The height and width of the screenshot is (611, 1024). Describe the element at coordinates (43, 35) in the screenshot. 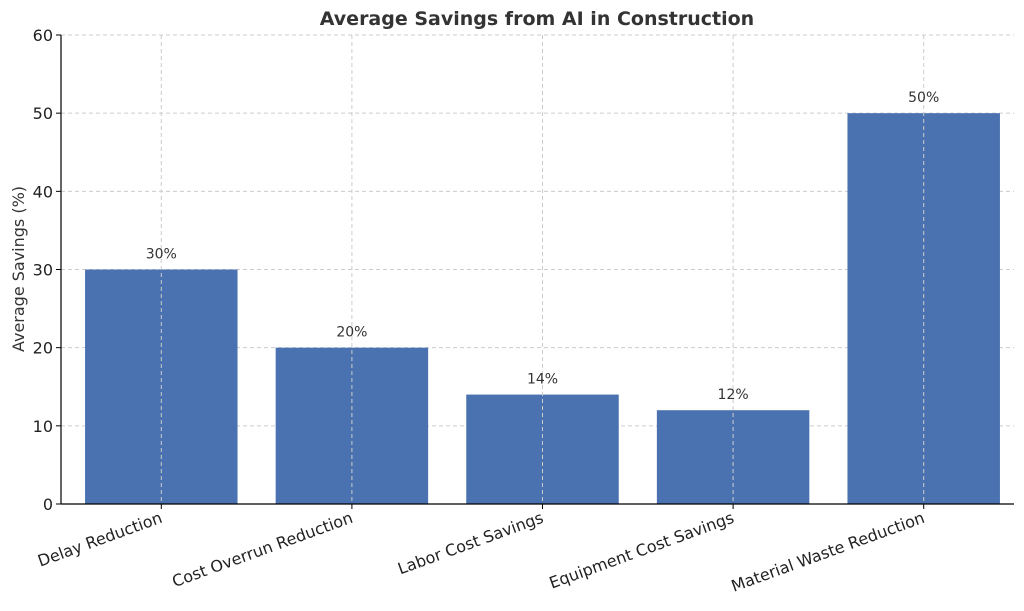

I see `y-tick-label: 60` at that location.